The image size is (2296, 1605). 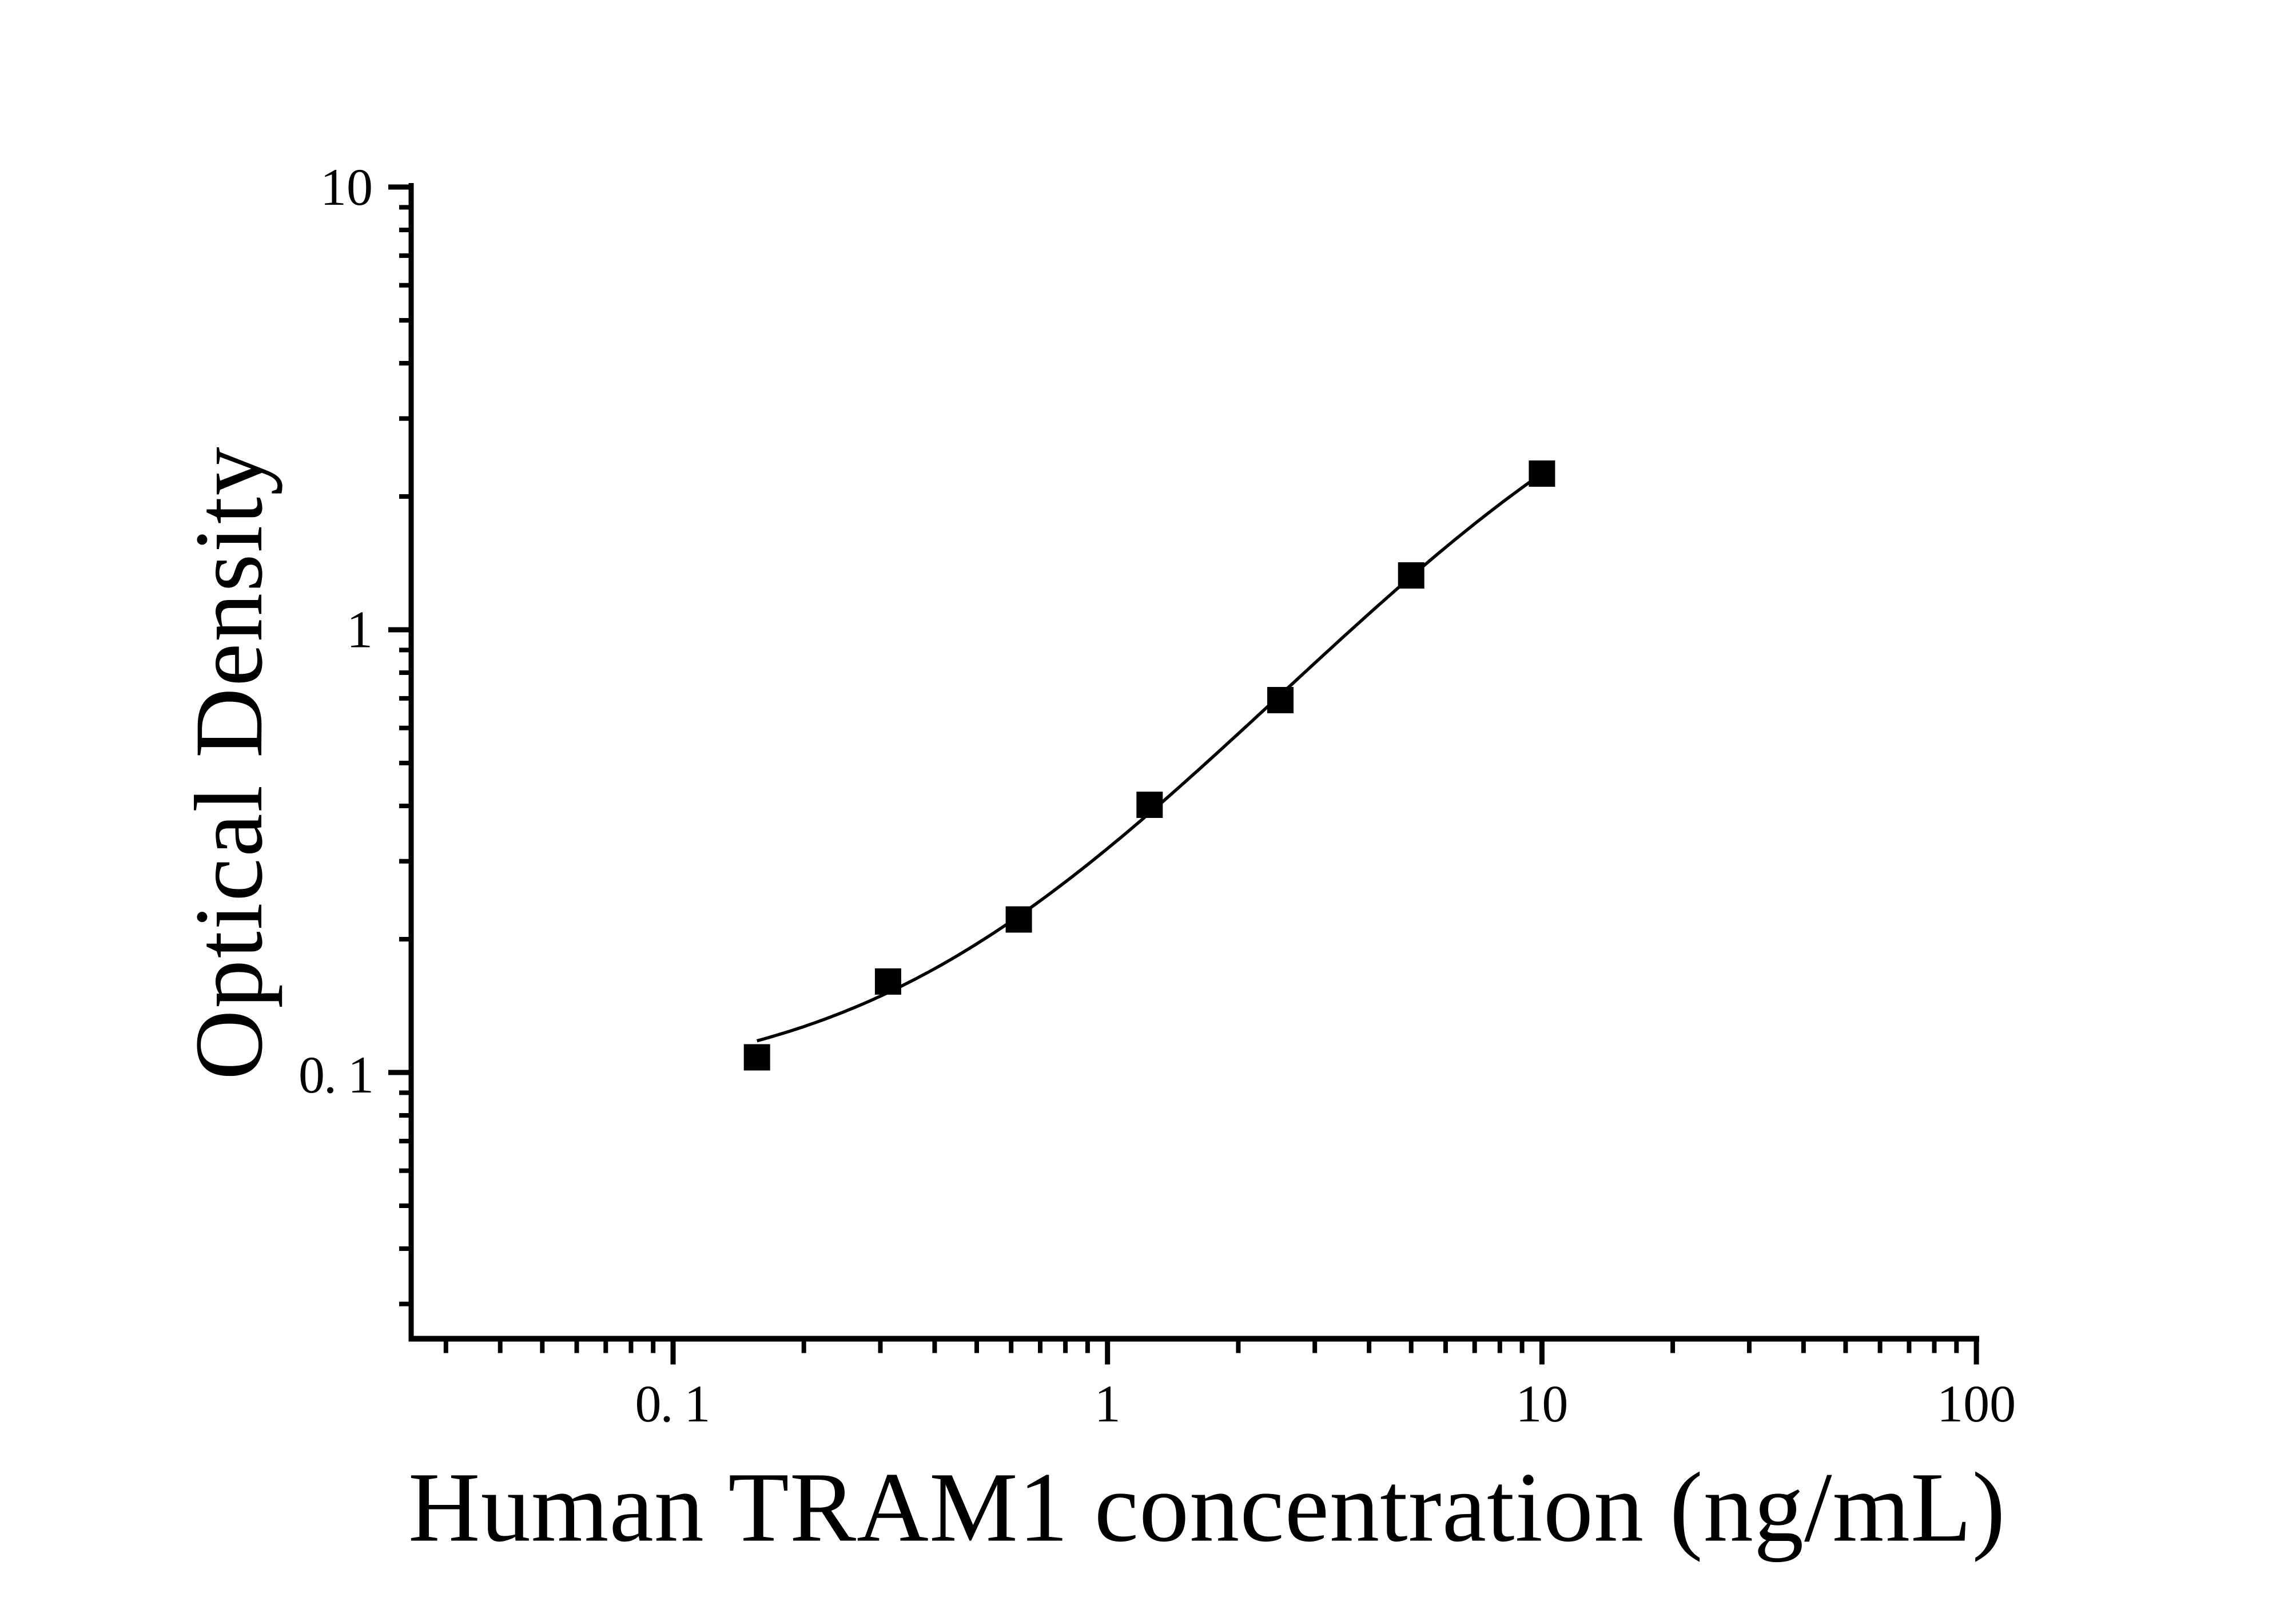 What do you see at coordinates (1977, 1403) in the screenshot?
I see `svg-text: 100` at bounding box center [1977, 1403].